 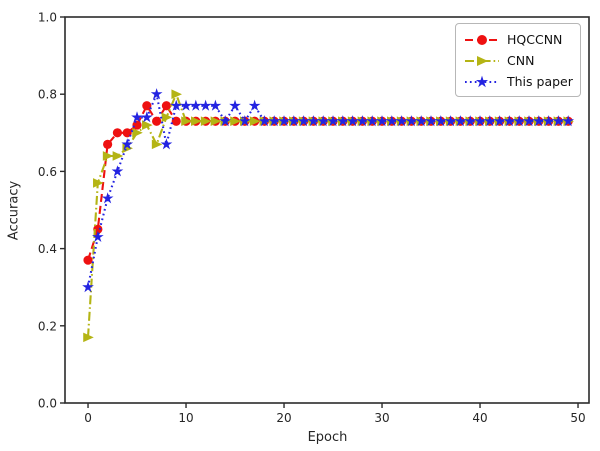 What do you see at coordinates (535, 39) in the screenshot?
I see `legend-label-hqccnn: HQCCNN` at bounding box center [535, 39].